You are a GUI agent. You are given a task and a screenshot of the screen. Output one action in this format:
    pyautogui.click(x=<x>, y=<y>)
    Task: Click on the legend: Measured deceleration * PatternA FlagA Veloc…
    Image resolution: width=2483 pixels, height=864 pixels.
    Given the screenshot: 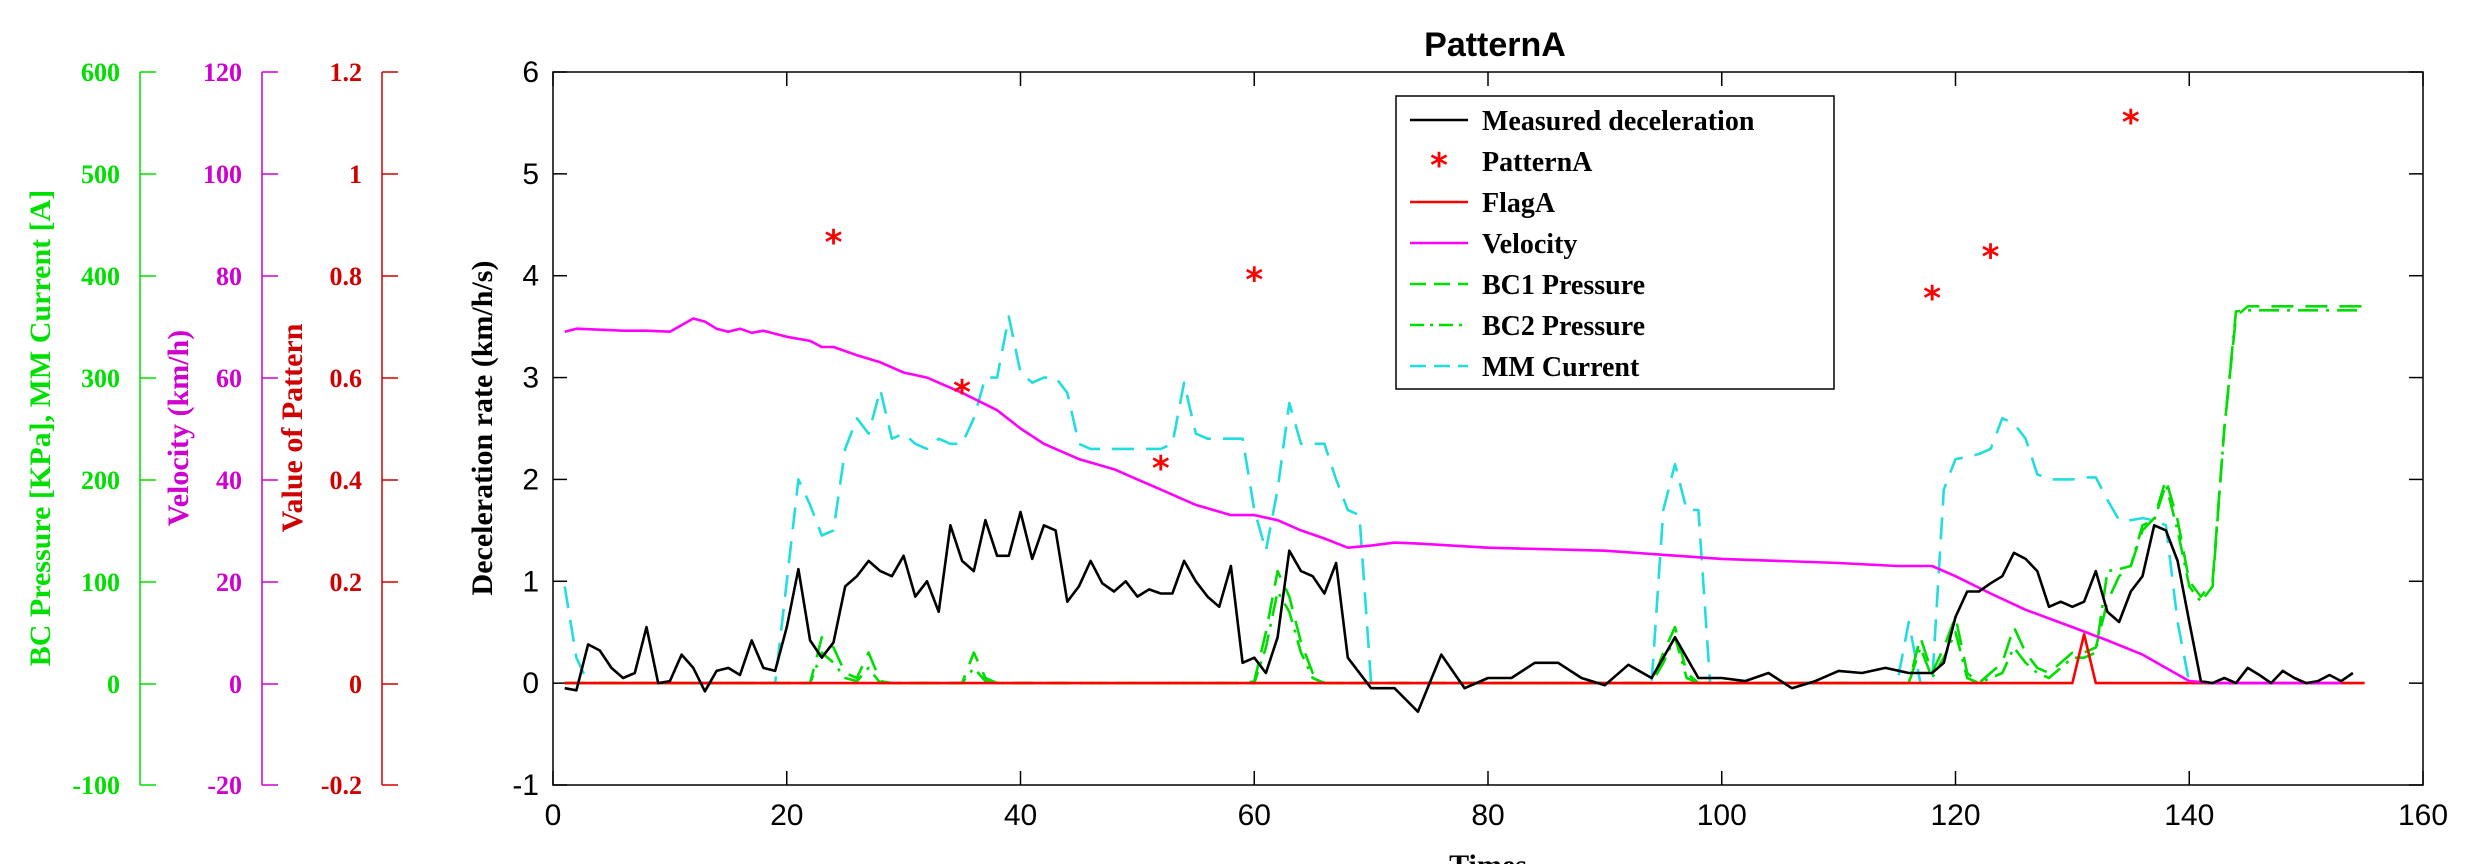 What is the action you would take?
    pyautogui.click(x=1615, y=242)
    